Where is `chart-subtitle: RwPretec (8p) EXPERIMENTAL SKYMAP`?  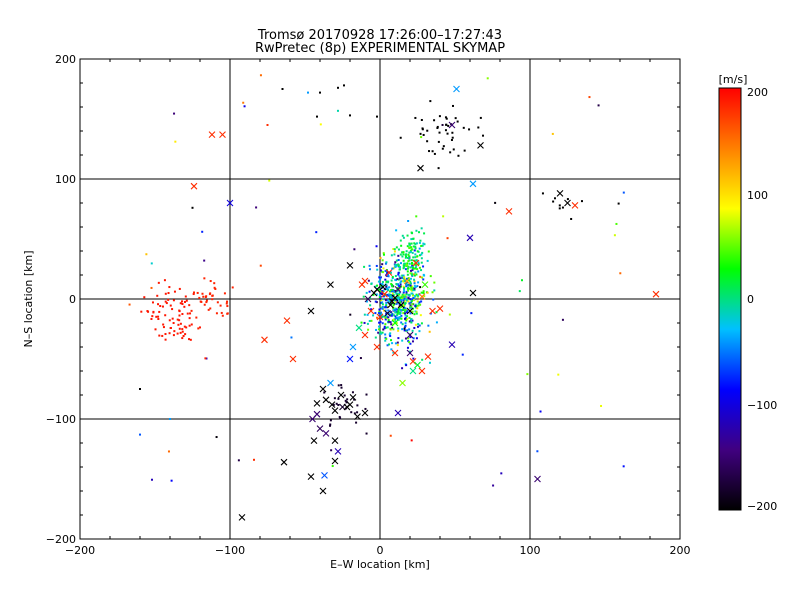
chart-subtitle: RwPretec (8p) EXPERIMENTAL SKYMAP is located at coordinates (380, 48).